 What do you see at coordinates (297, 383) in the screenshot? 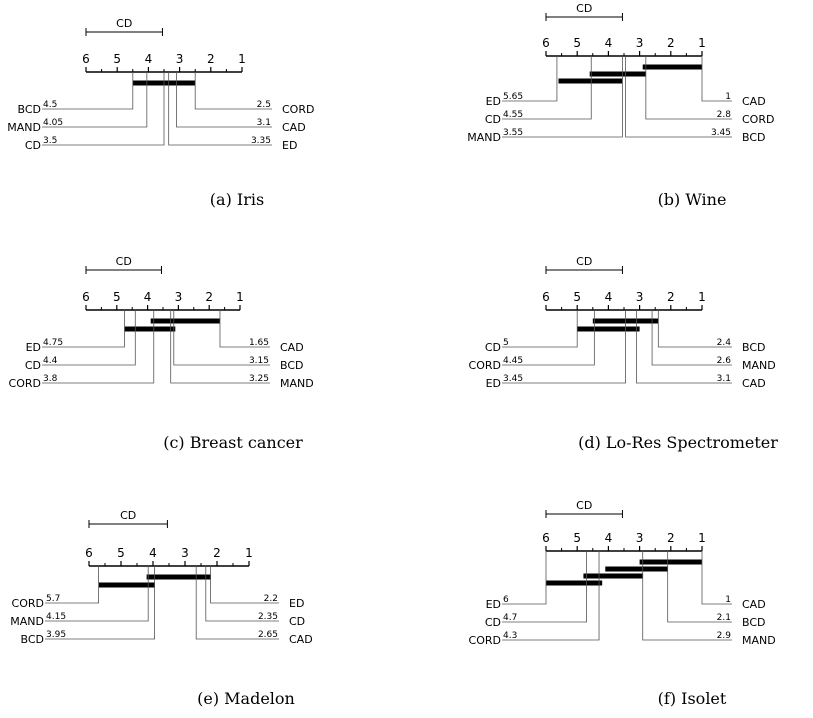
I see `method-name: MAND` at bounding box center [297, 383].